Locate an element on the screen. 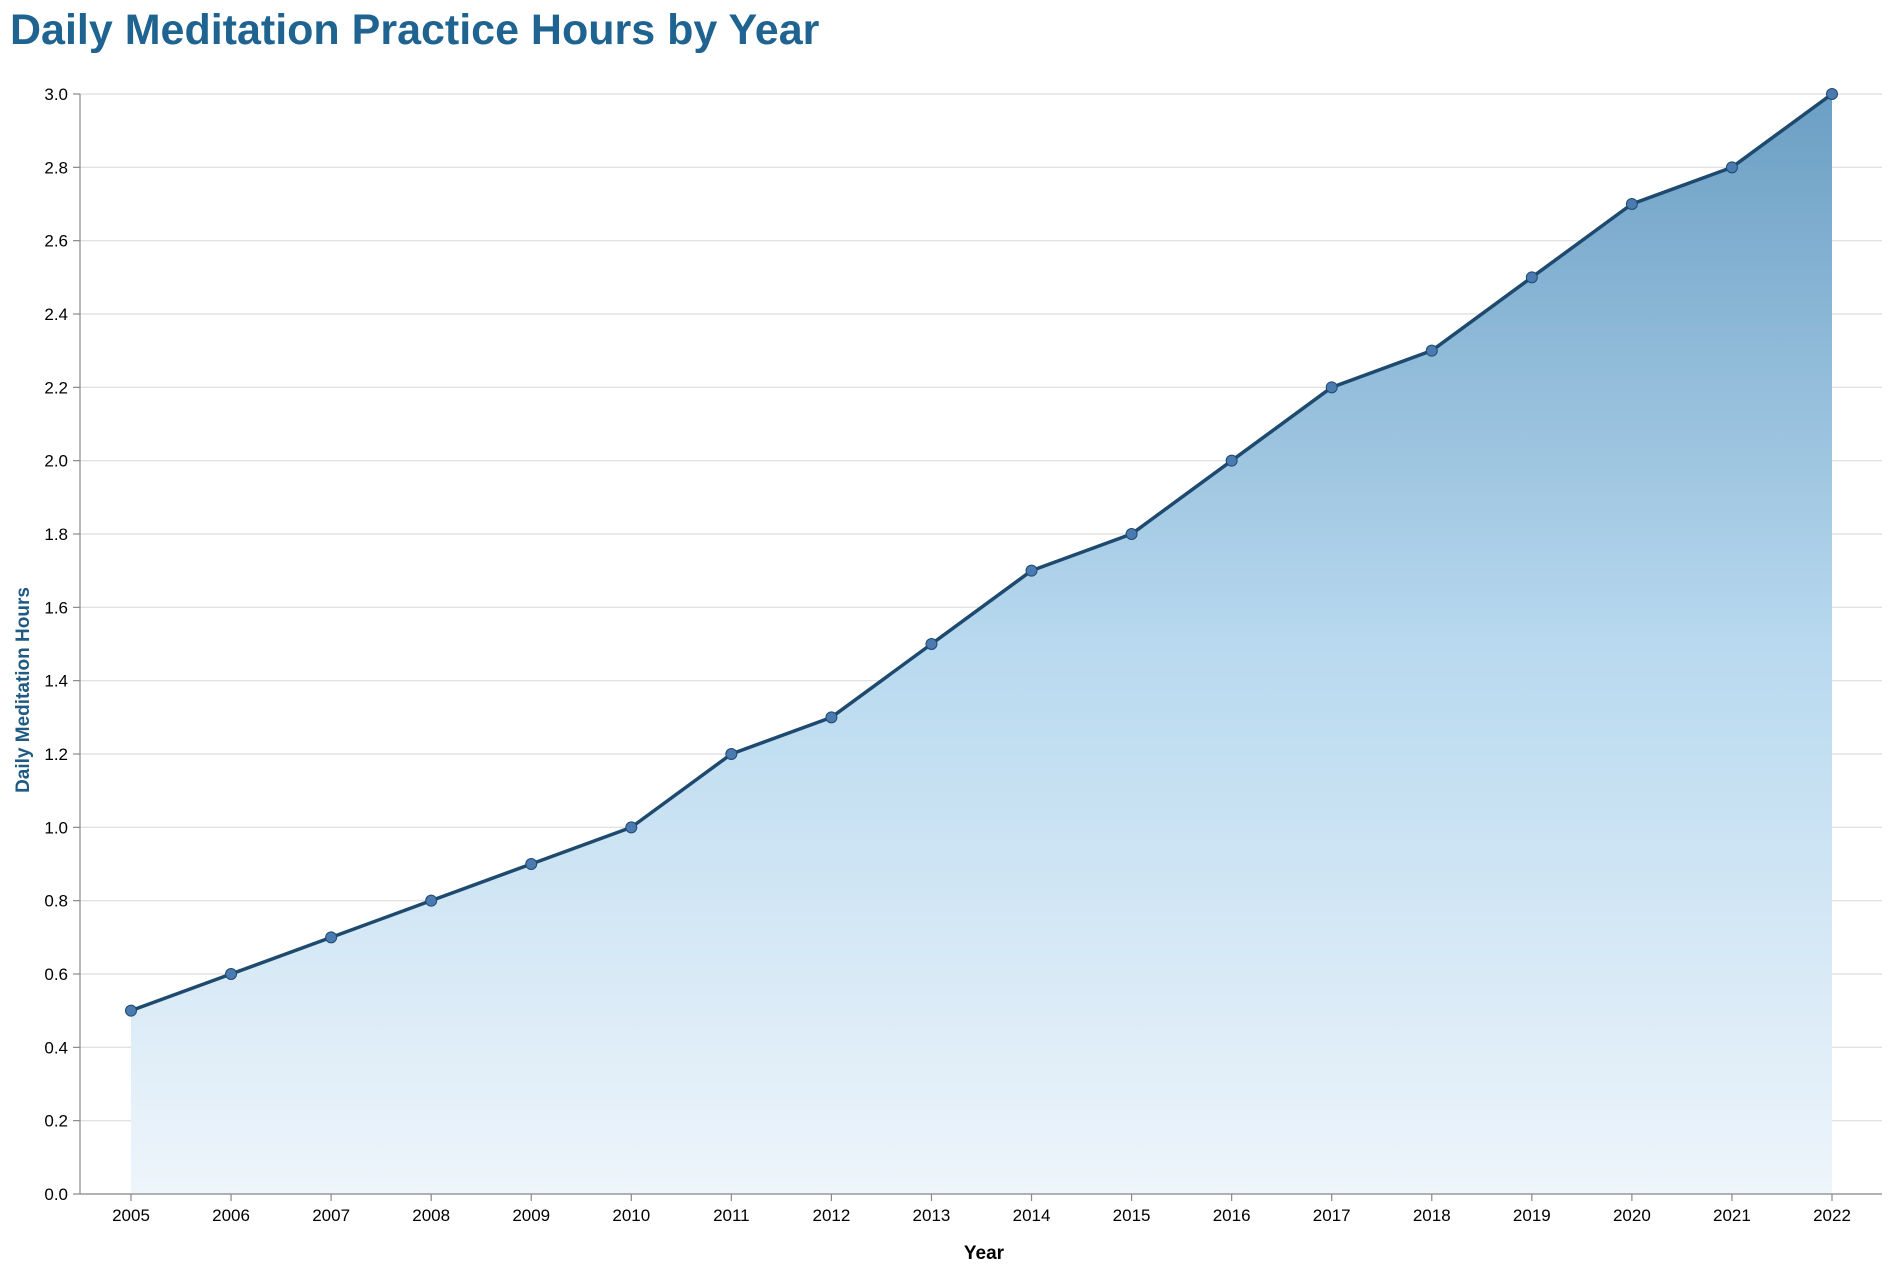 This screenshot has height=1268, width=1892. x-tick-label: 2022 is located at coordinates (1832, 1215).